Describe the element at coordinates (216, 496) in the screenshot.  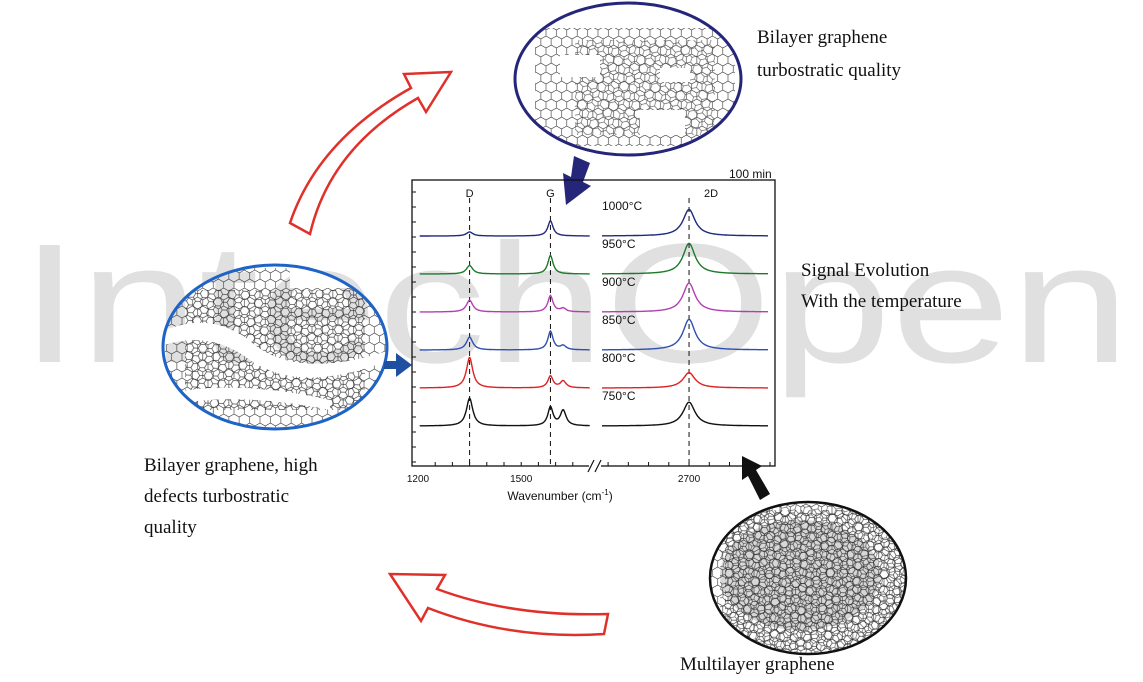
I see `caption-left-line2: defects turbostratic` at that location.